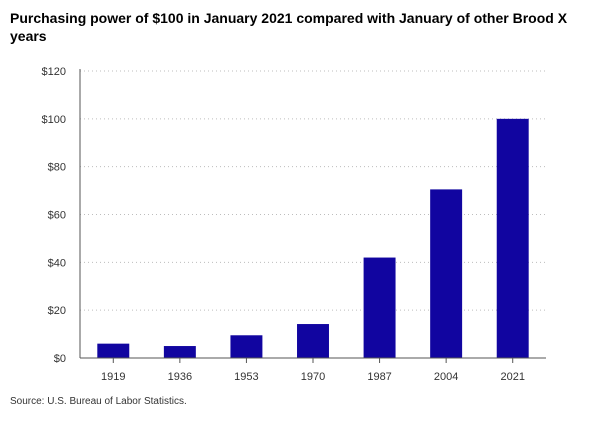 The height and width of the screenshot is (430, 600). Describe the element at coordinates (180, 377) in the screenshot. I see `x-tick-label: 1936` at that location.